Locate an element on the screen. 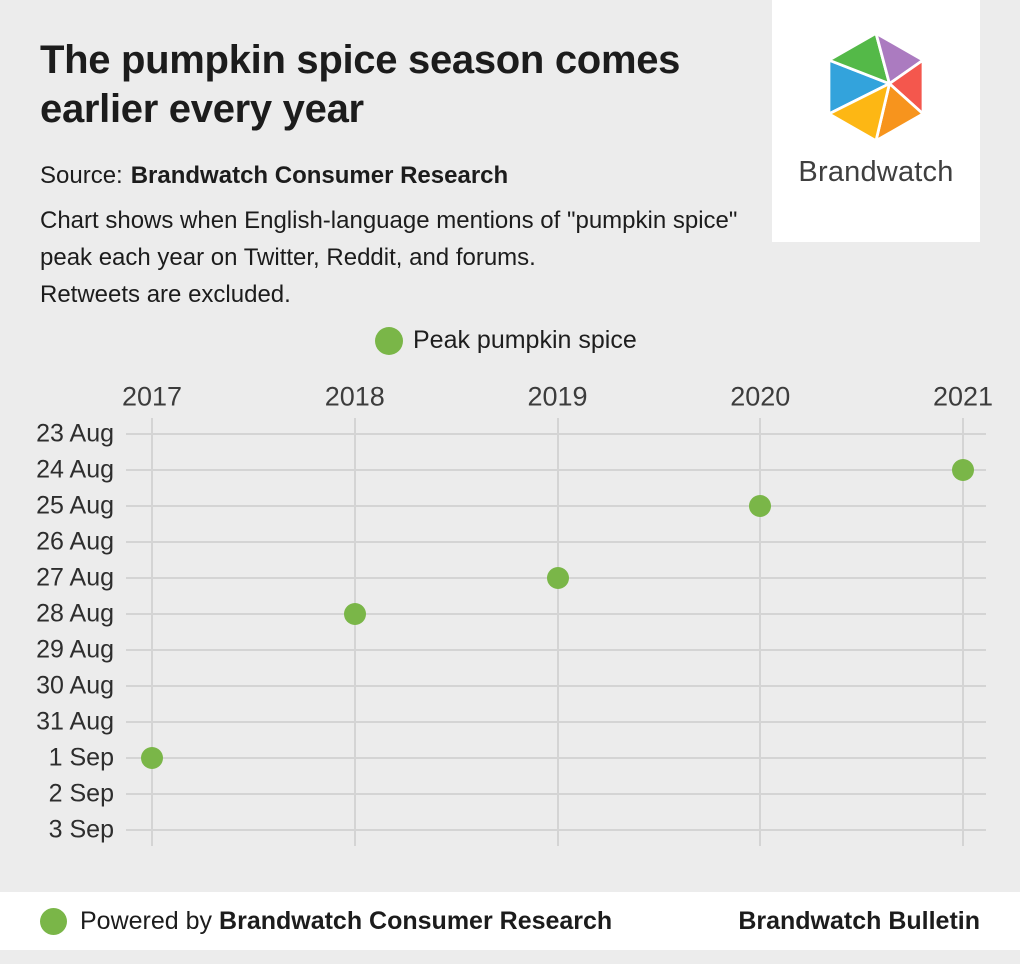  y-axis-label: 2 Sep is located at coordinates (81, 793).